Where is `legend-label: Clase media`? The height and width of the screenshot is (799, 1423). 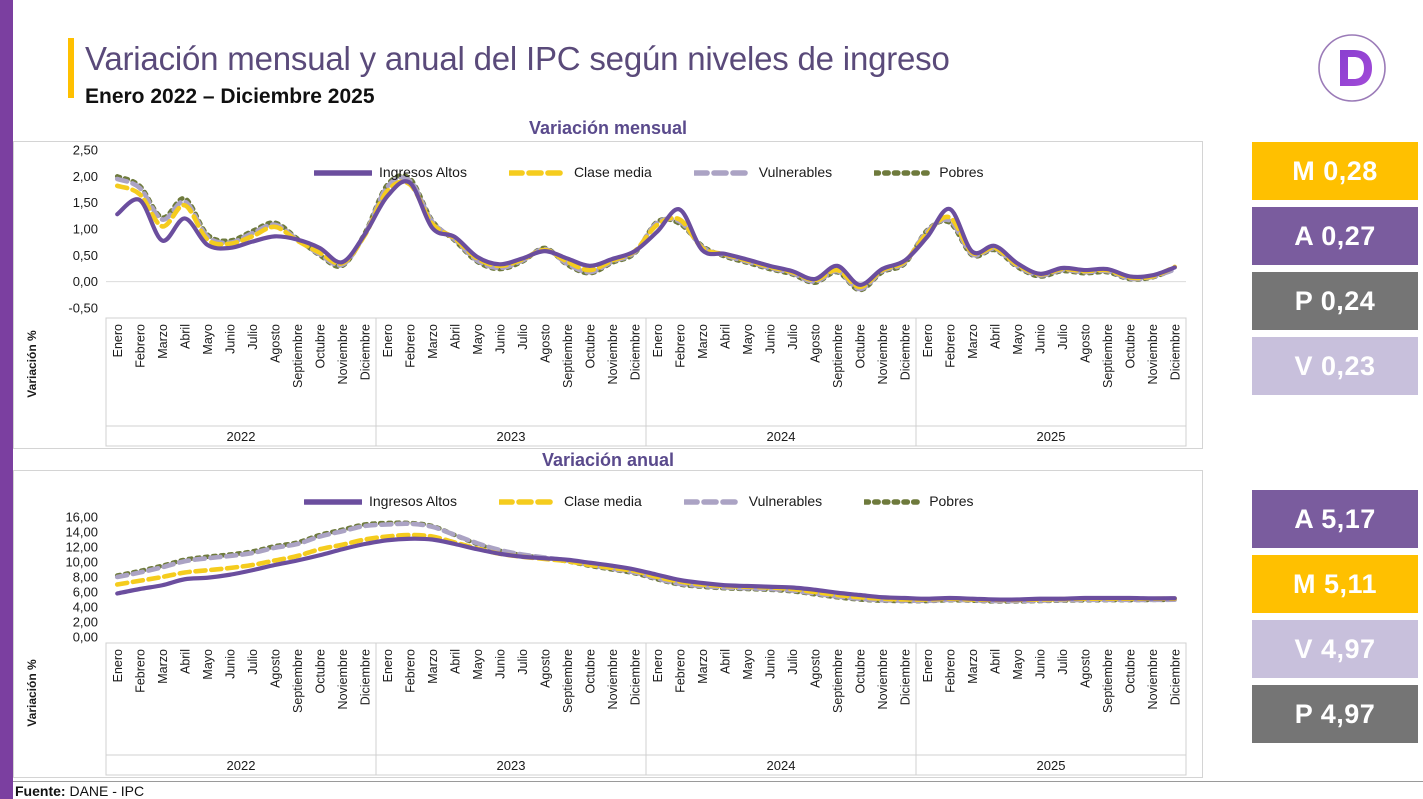 legend-label: Clase media is located at coordinates (602, 501).